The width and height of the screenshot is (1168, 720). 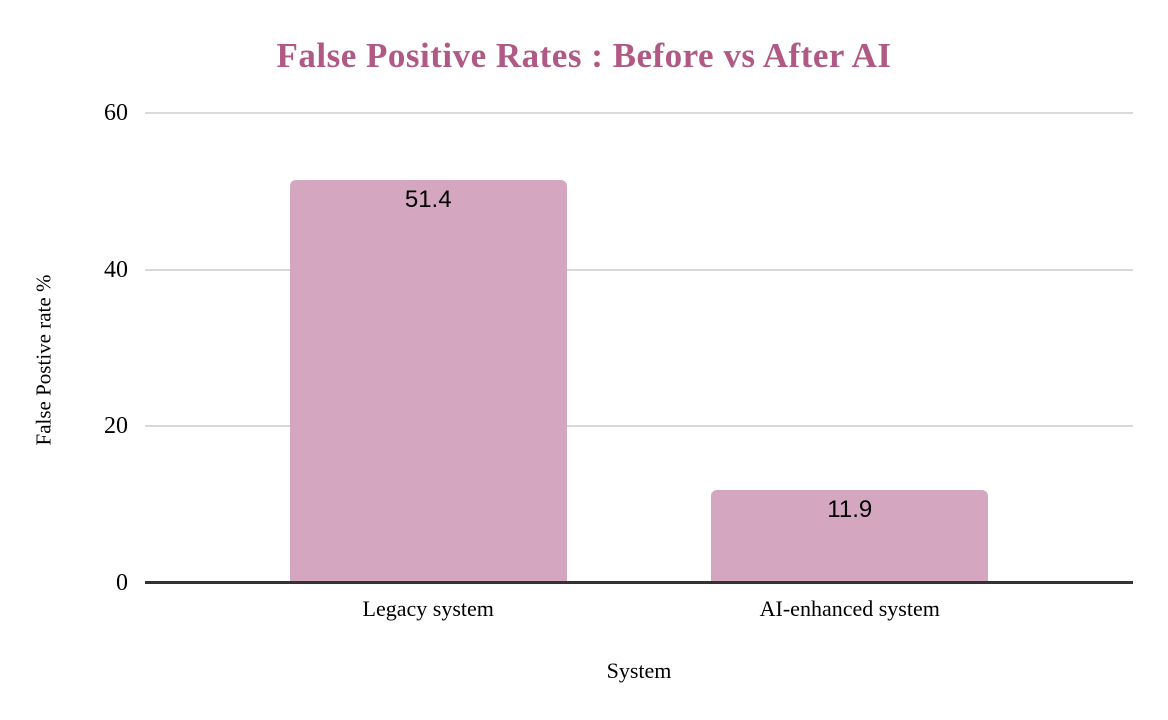 I want to click on x-axis-title: System, so click(x=639, y=670).